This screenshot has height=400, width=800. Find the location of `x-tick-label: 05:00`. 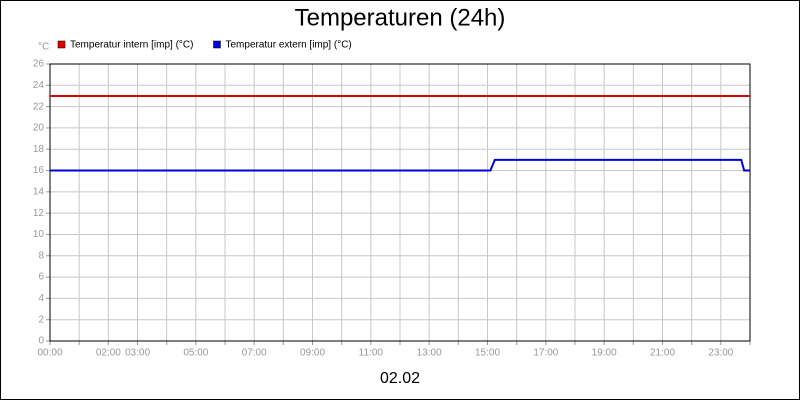

x-tick-label: 05:00 is located at coordinates (195, 353).